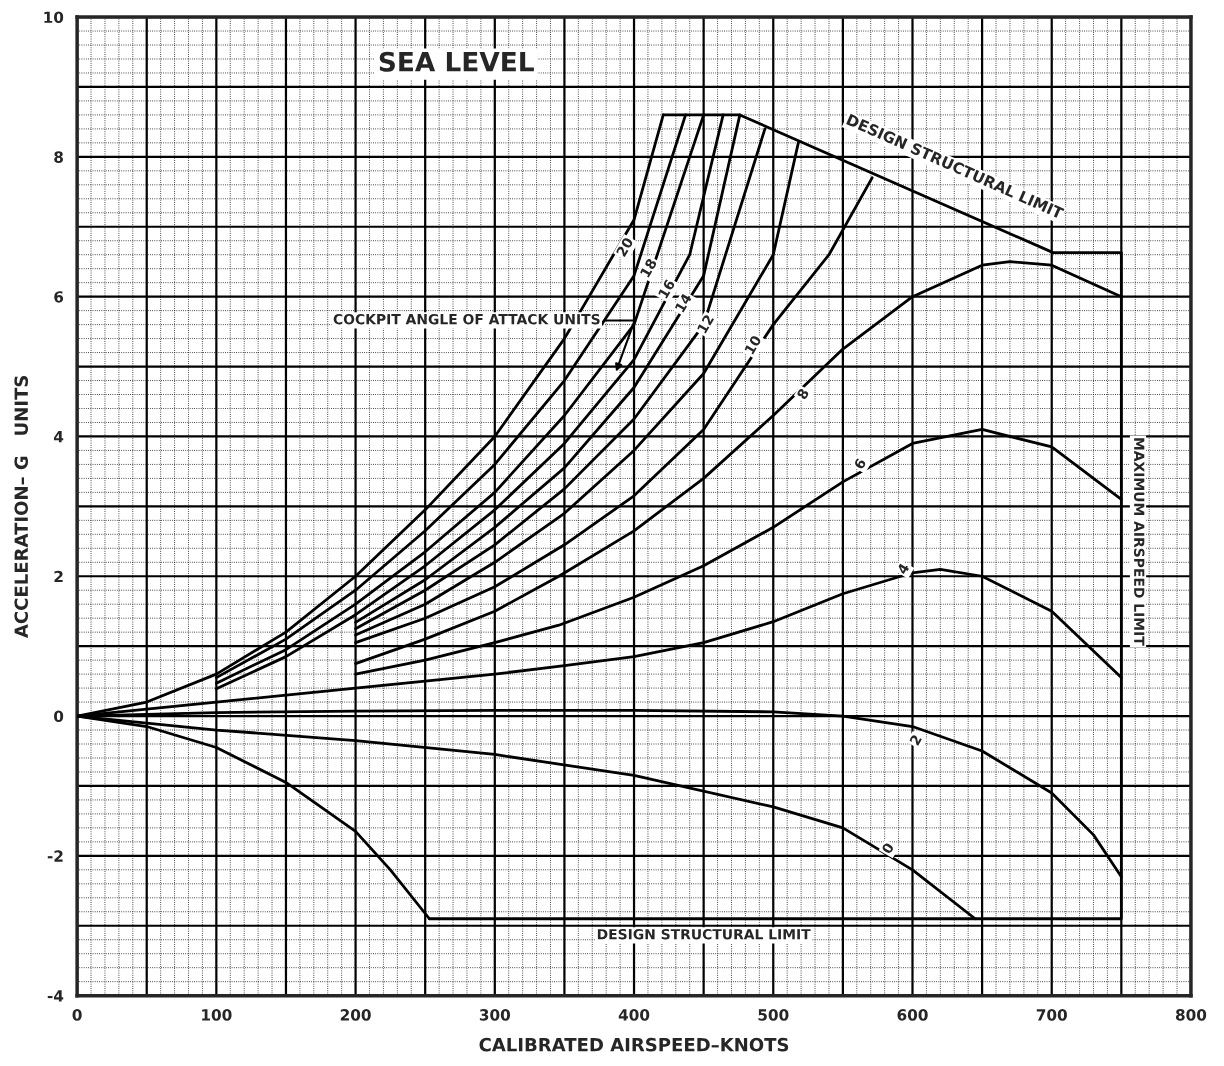  What do you see at coordinates (77, 1015) in the screenshot?
I see `x-tick-label: 0` at bounding box center [77, 1015].